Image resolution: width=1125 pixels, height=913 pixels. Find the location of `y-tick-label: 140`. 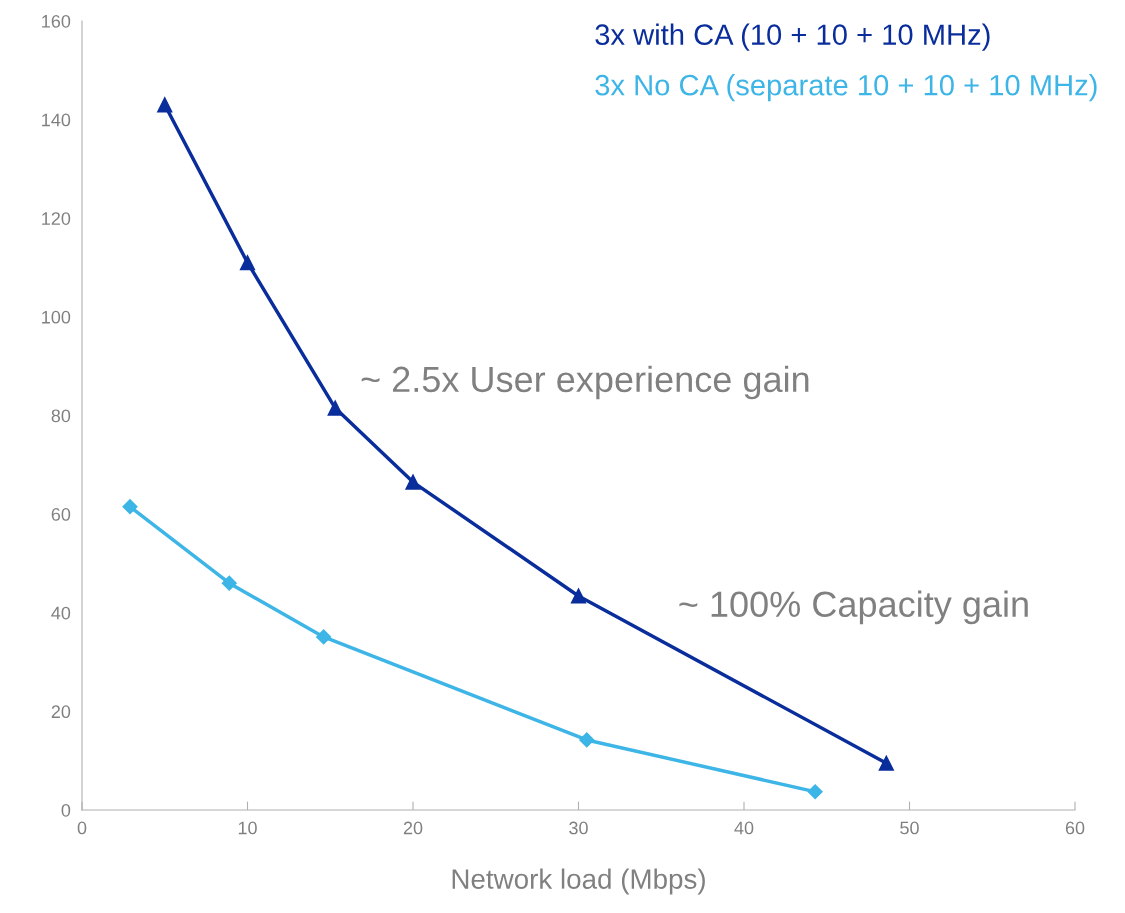

y-tick-label: 140 is located at coordinates (56, 120).